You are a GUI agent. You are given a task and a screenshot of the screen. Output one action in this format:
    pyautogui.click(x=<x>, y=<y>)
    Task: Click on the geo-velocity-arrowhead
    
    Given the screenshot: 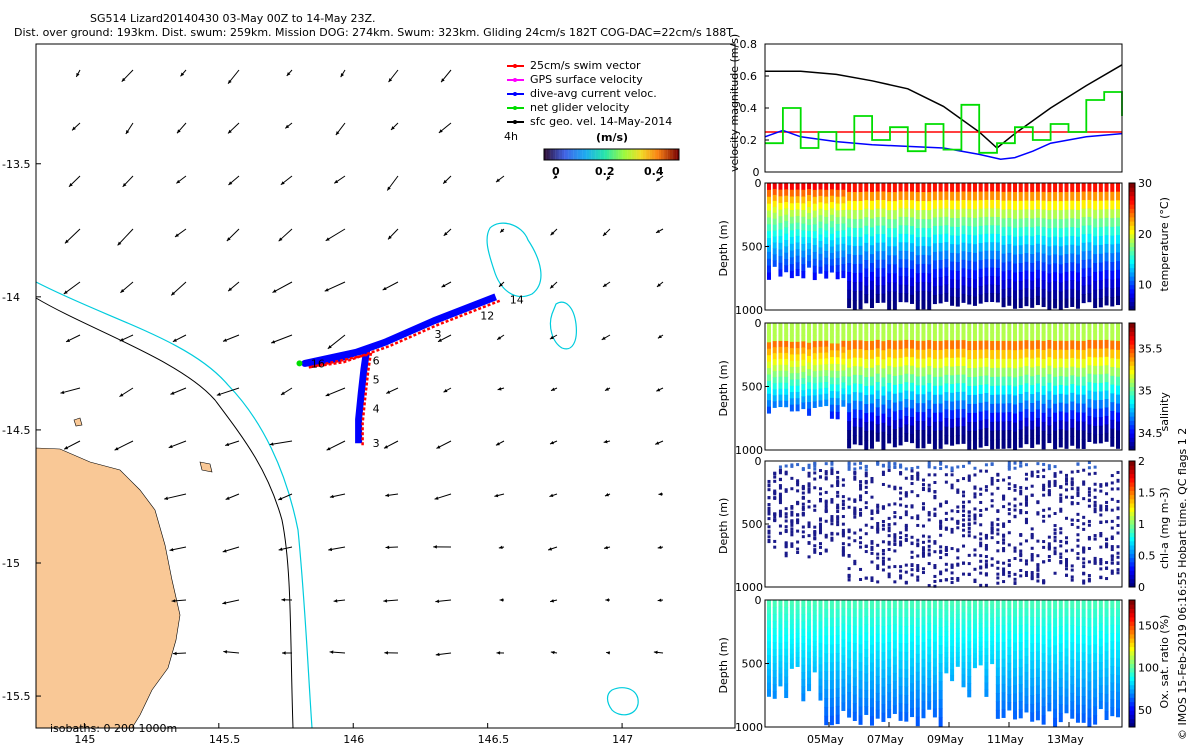 What is the action you would take?
    pyautogui.click(x=552, y=442)
    